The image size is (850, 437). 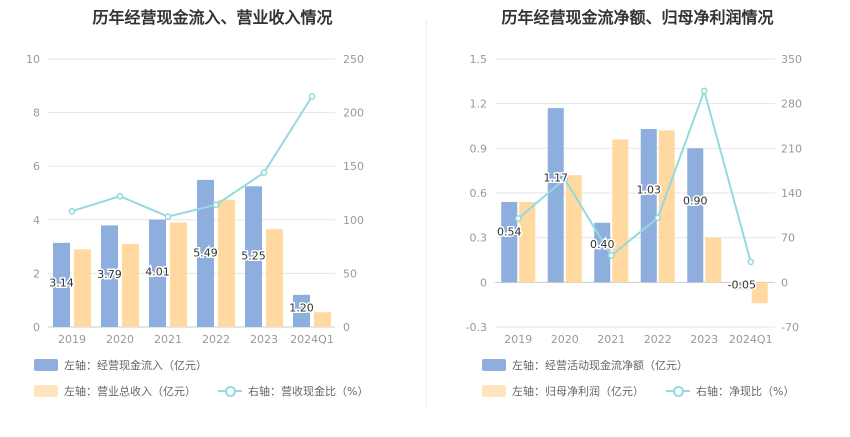 What do you see at coordinates (192, 156) in the screenshot?
I see `line-series` at bounding box center [192, 156].